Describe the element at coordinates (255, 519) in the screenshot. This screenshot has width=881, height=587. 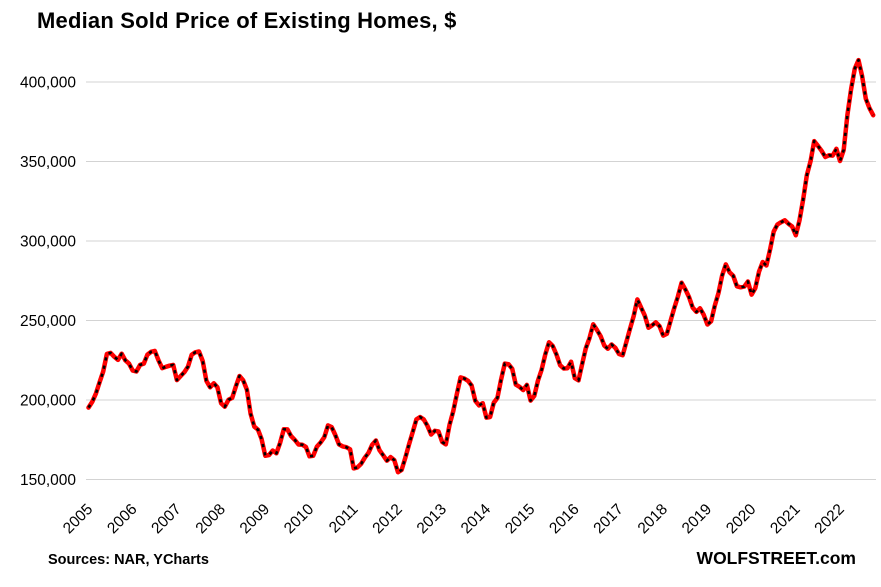
I see `x-axis-tick-label: 2009` at that location.